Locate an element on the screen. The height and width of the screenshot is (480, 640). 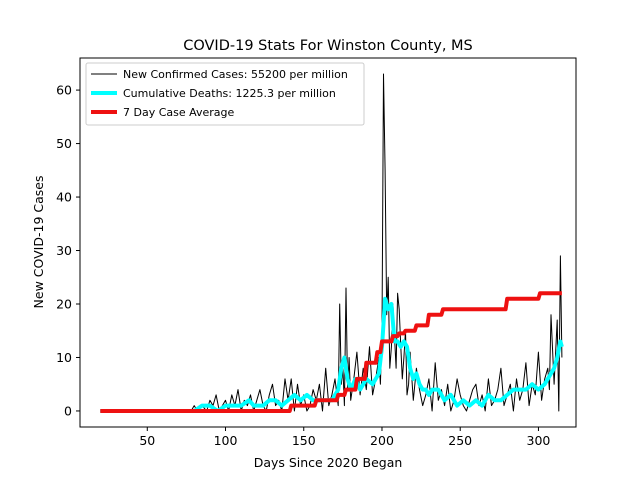
legend-label-0: New Confirmed Cases: 55200 per million is located at coordinates (235, 74).